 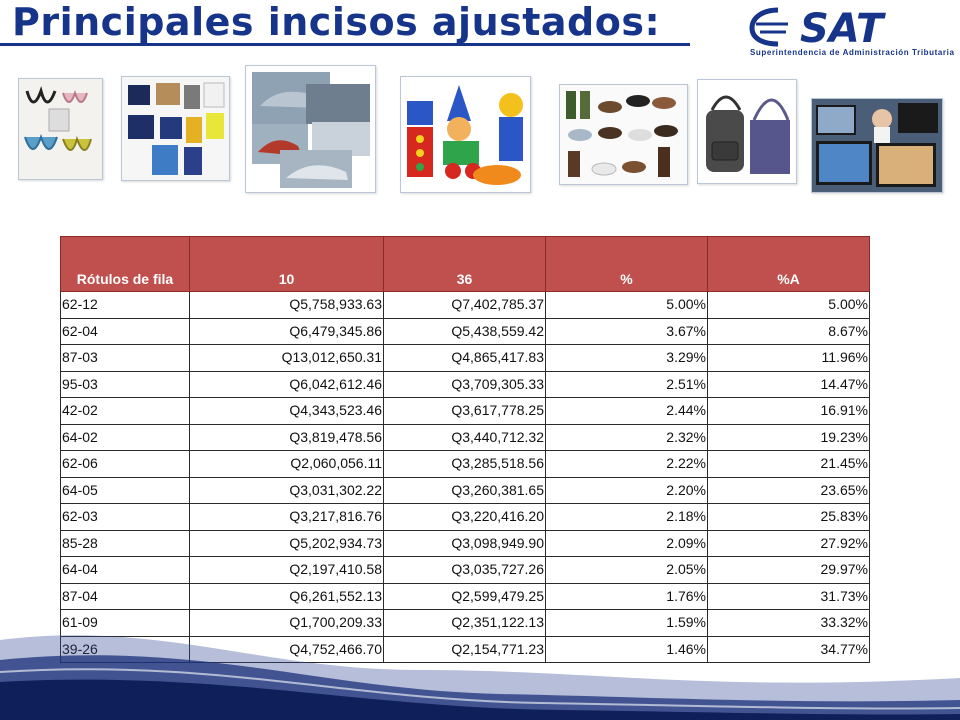 I want to click on row-label-cell: 87-03, so click(x=125, y=358).